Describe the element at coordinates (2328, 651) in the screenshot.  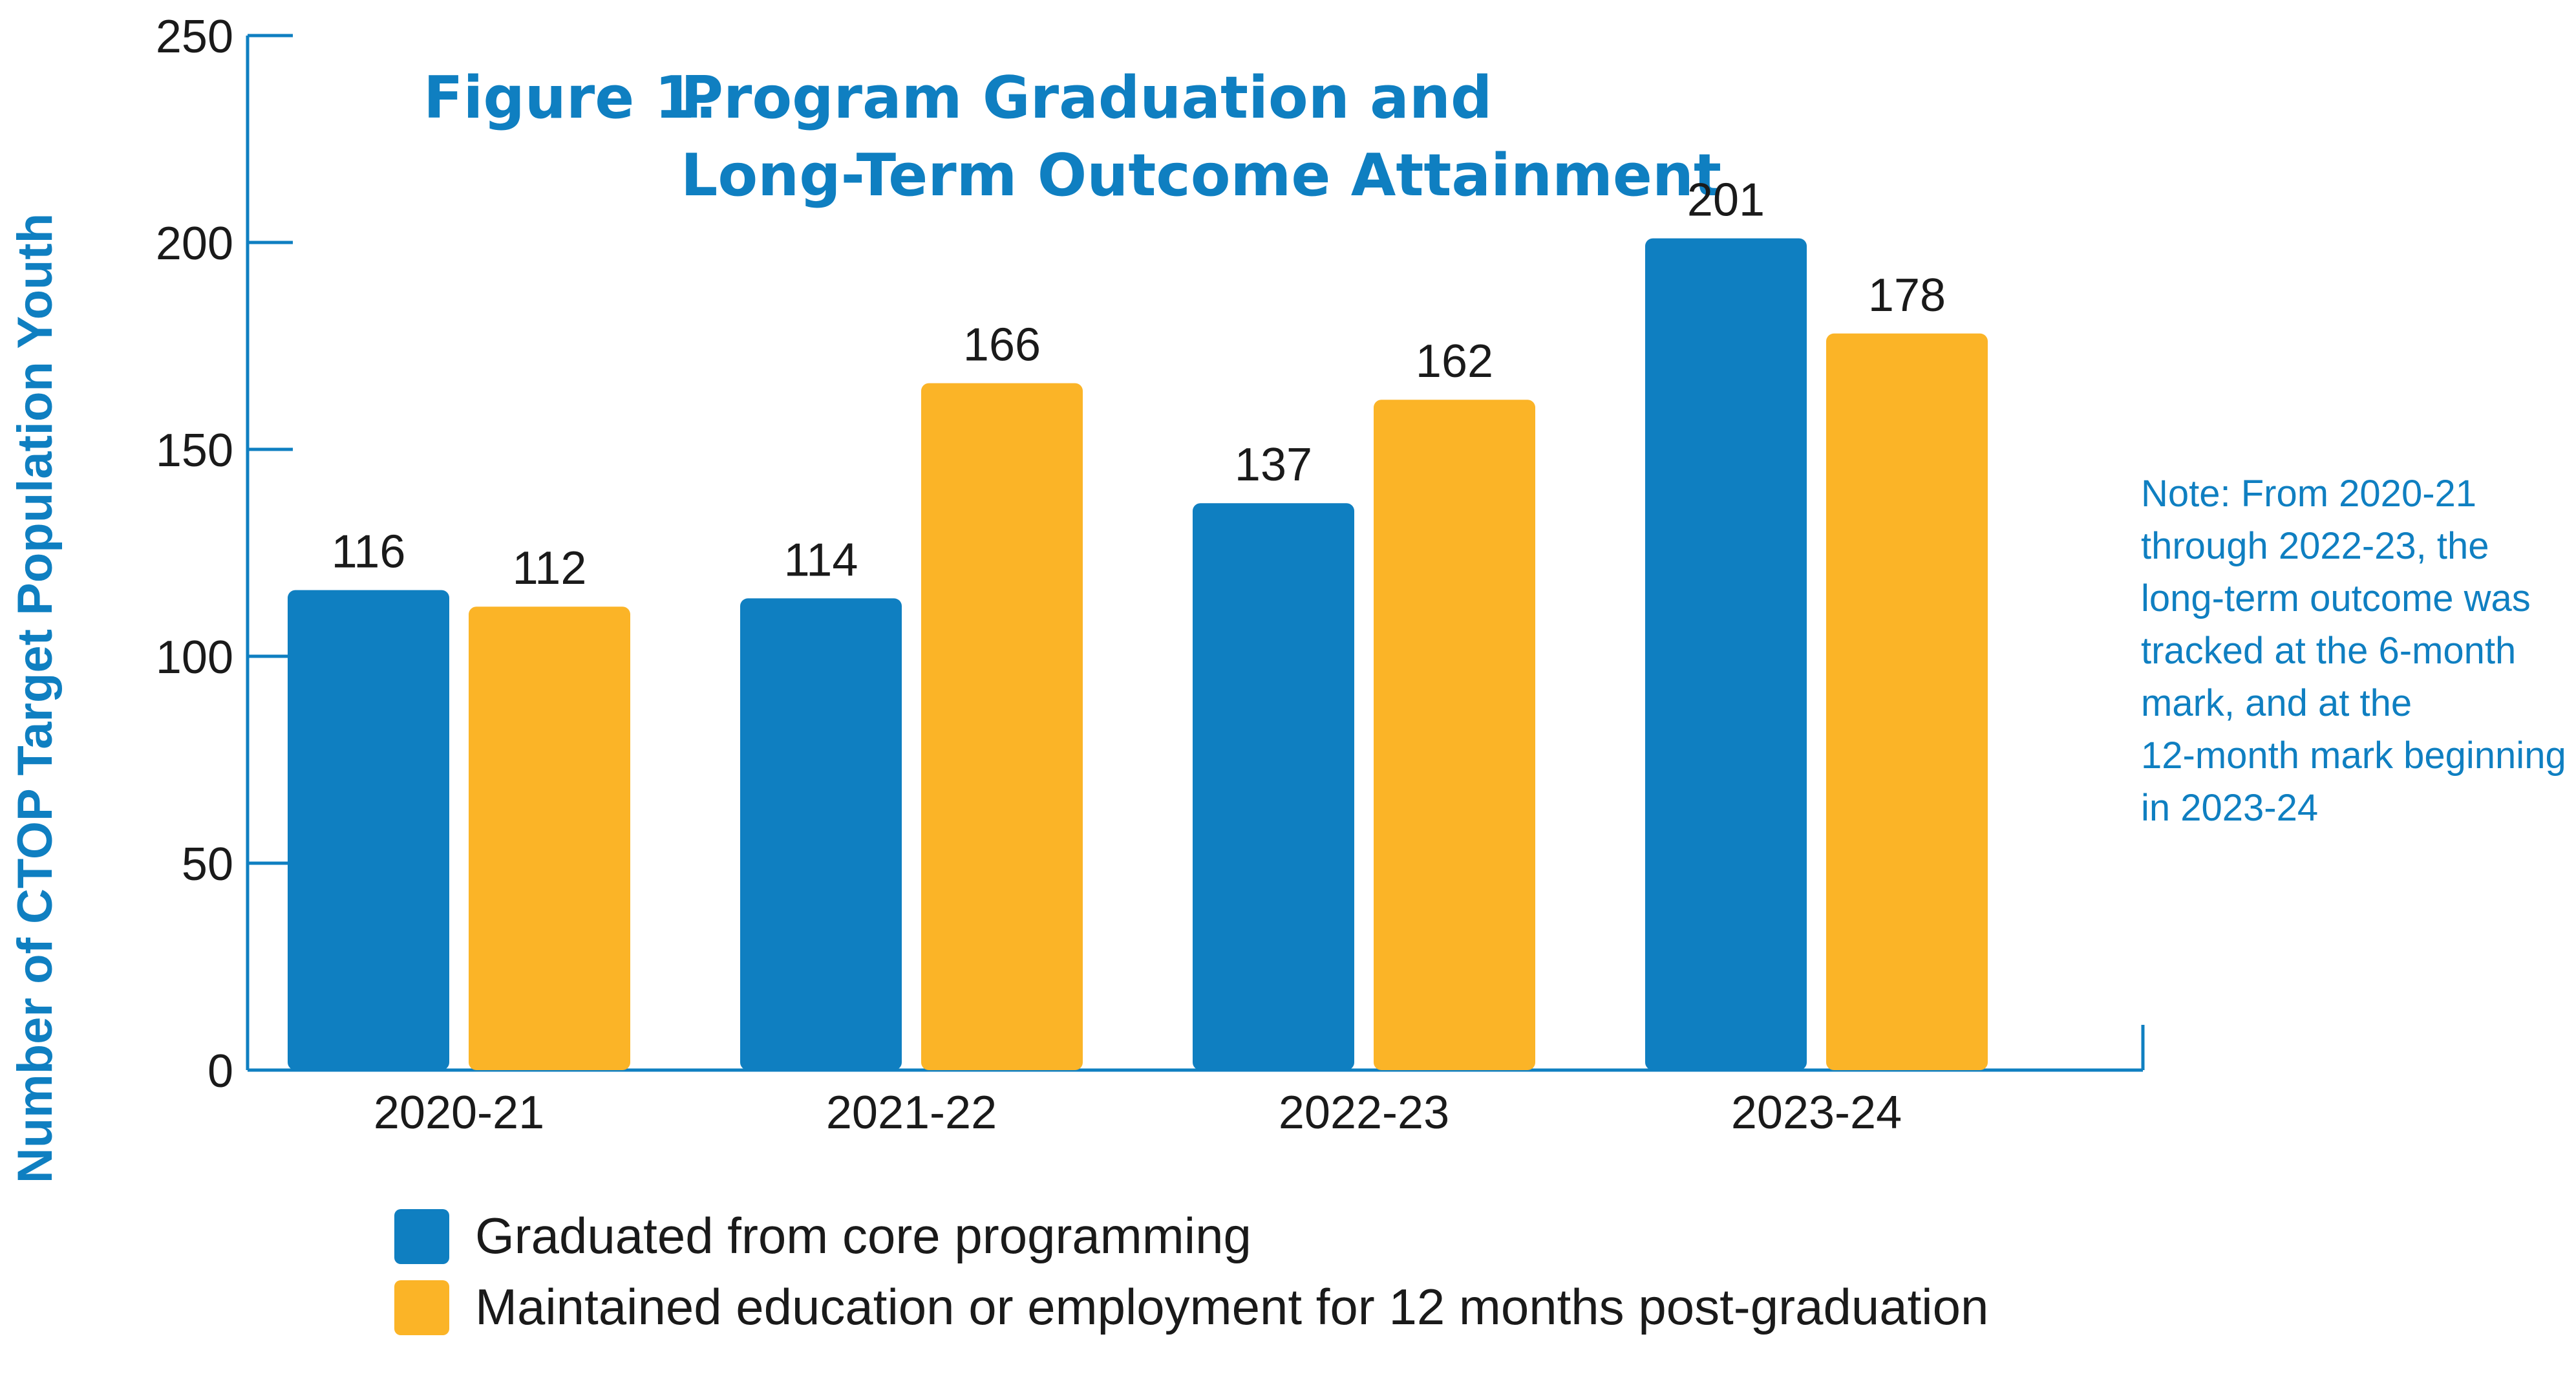
I see `note-line: tracked at the 6-month` at that location.